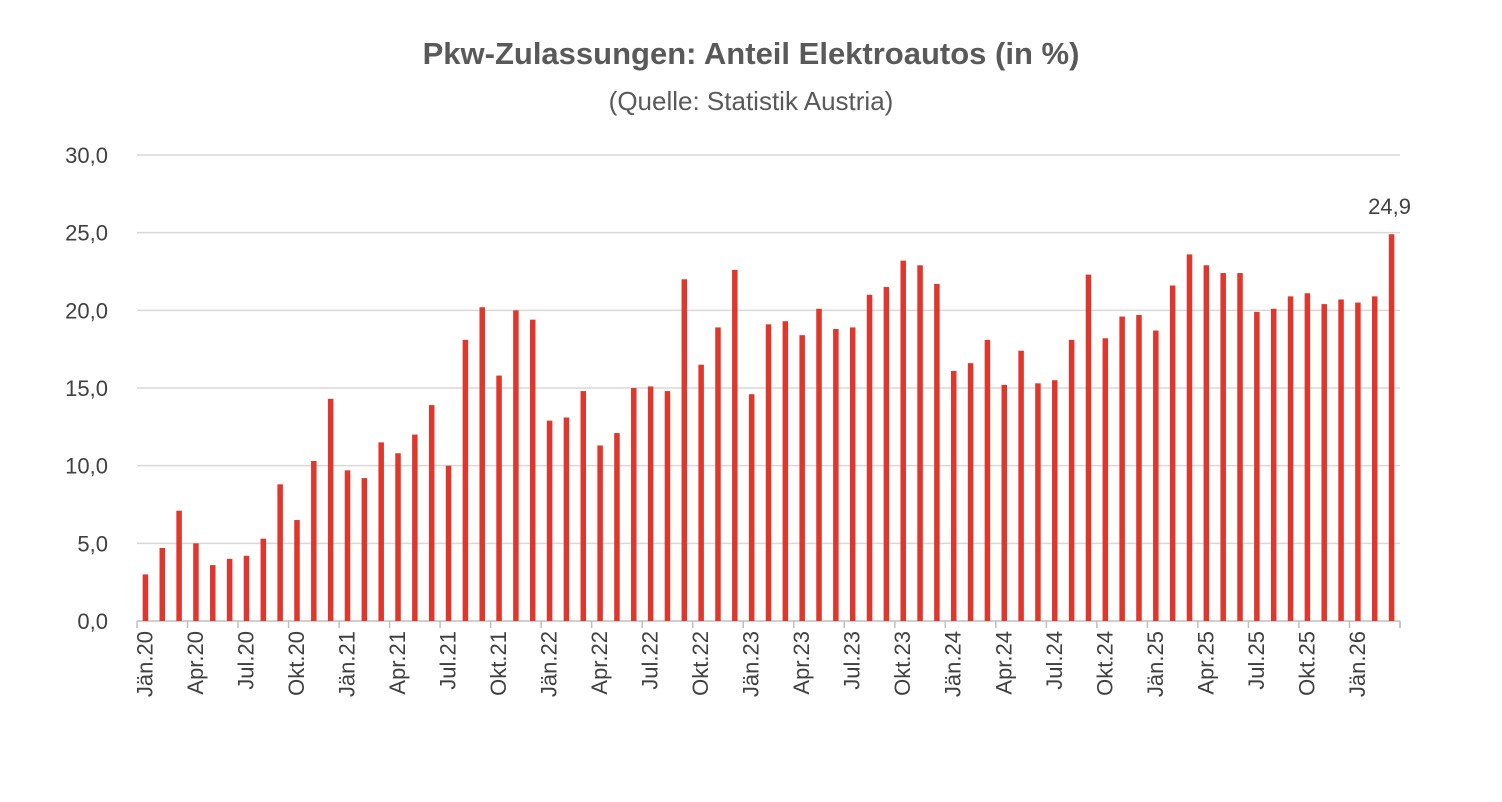 Image resolution: width=1502 pixels, height=802 pixels. Describe the element at coordinates (1104, 663) in the screenshot. I see `x-tick-label: Okt.24` at that location.